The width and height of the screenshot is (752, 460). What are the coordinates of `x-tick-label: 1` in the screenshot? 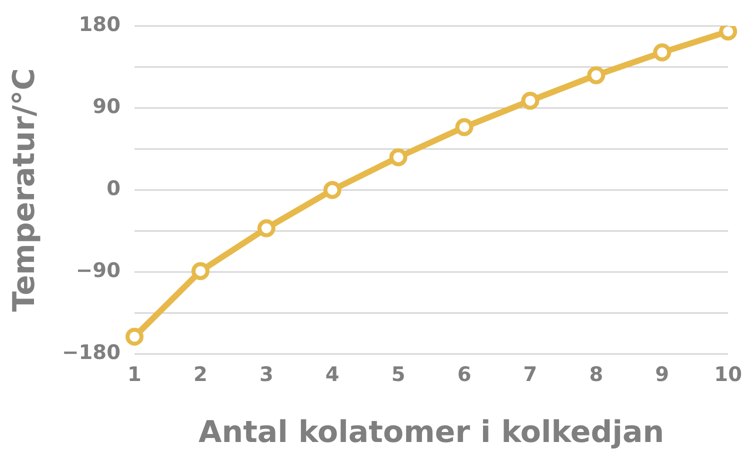 It's located at (135, 374).